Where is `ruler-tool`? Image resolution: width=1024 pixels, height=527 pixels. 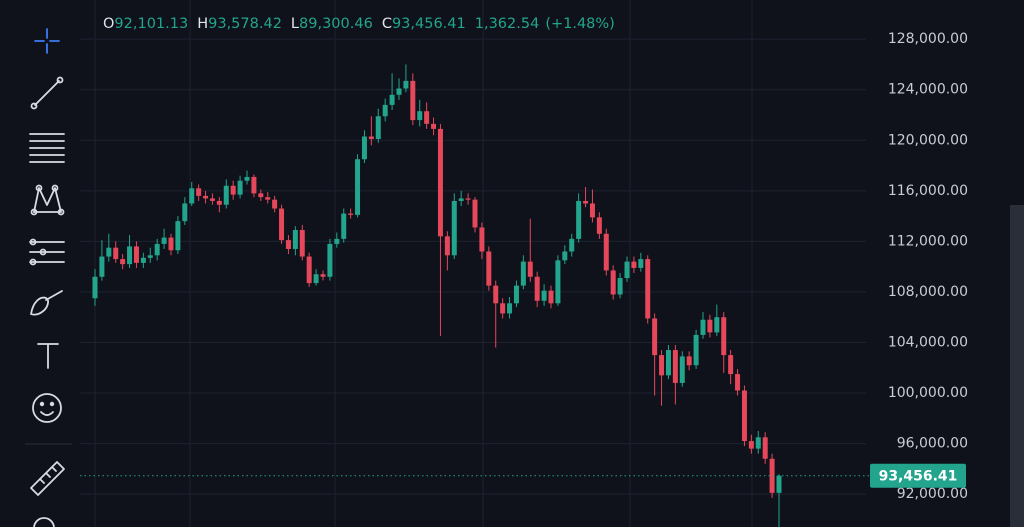 ruler-tool is located at coordinates (47, 478).